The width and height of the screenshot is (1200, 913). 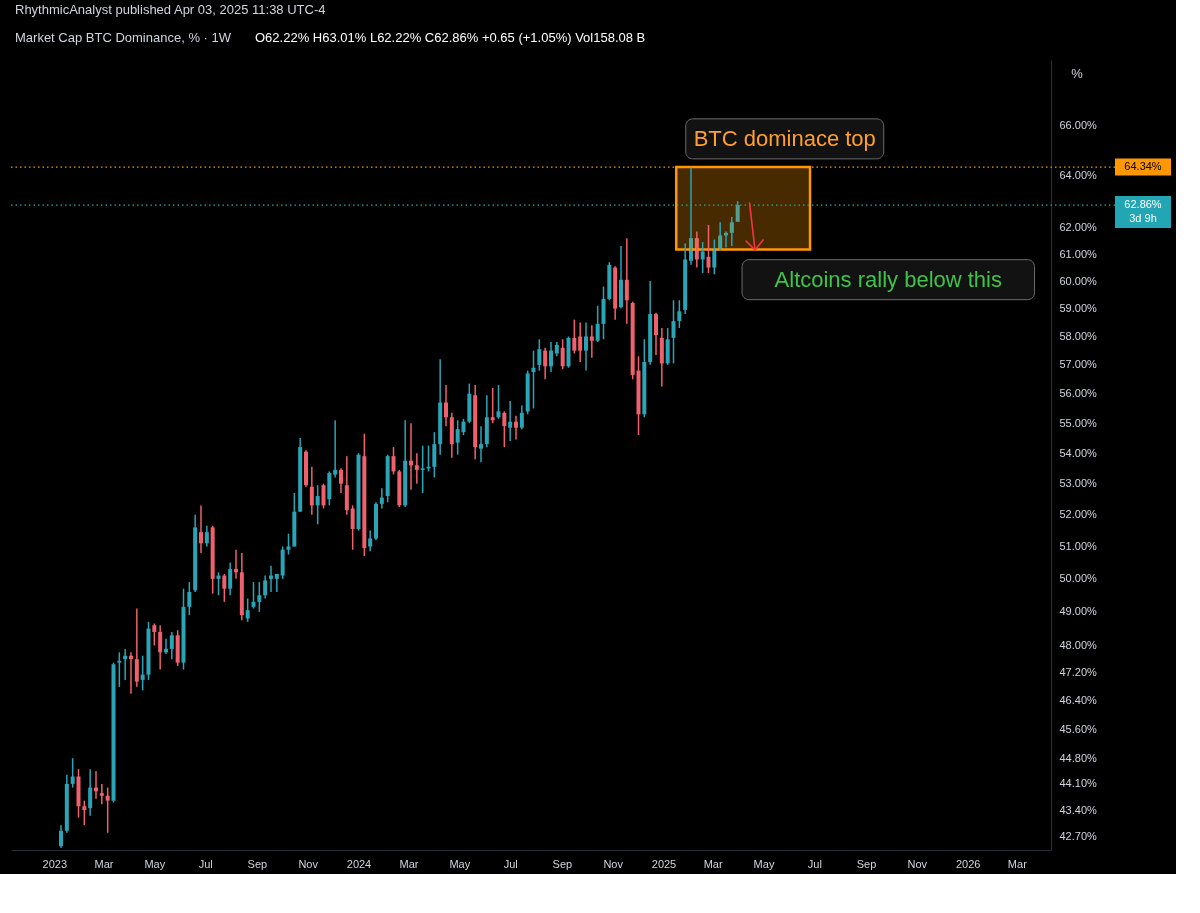 What do you see at coordinates (1078, 700) in the screenshot?
I see `y-tick-label: 46.40%` at bounding box center [1078, 700].